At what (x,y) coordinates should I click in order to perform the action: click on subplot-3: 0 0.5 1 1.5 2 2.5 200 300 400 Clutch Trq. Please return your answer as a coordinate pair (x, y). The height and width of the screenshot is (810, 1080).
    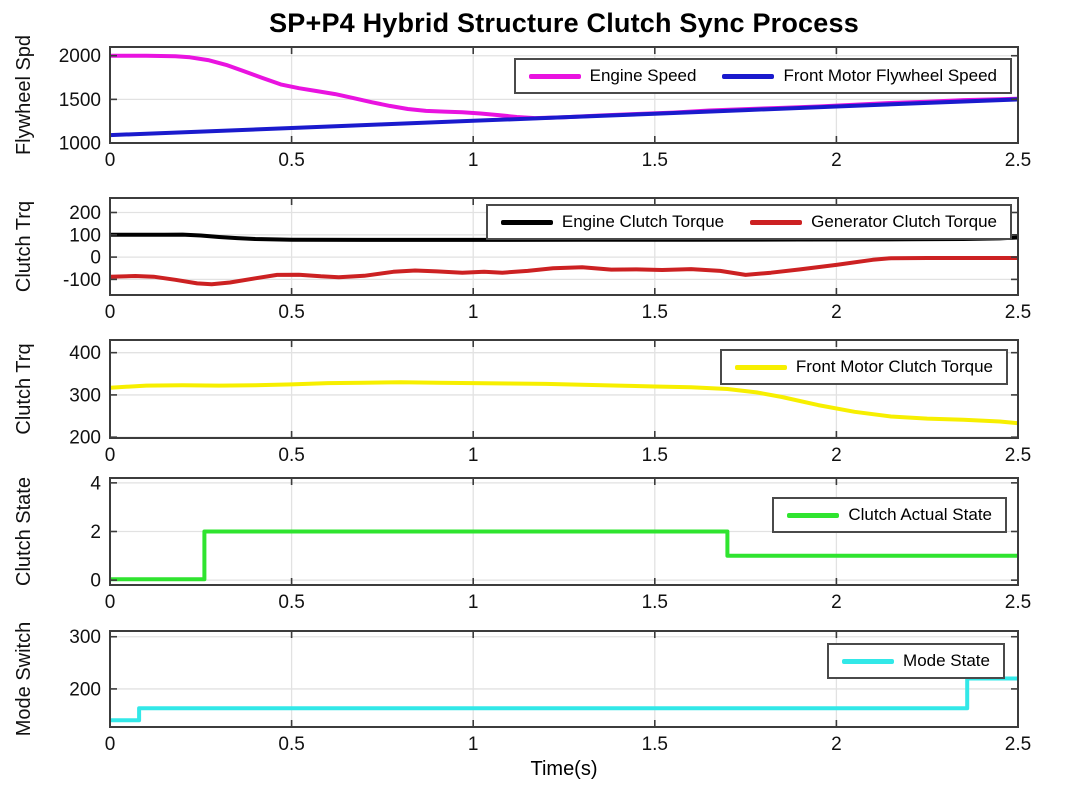
    Looking at the image, I should click on (522, 402).